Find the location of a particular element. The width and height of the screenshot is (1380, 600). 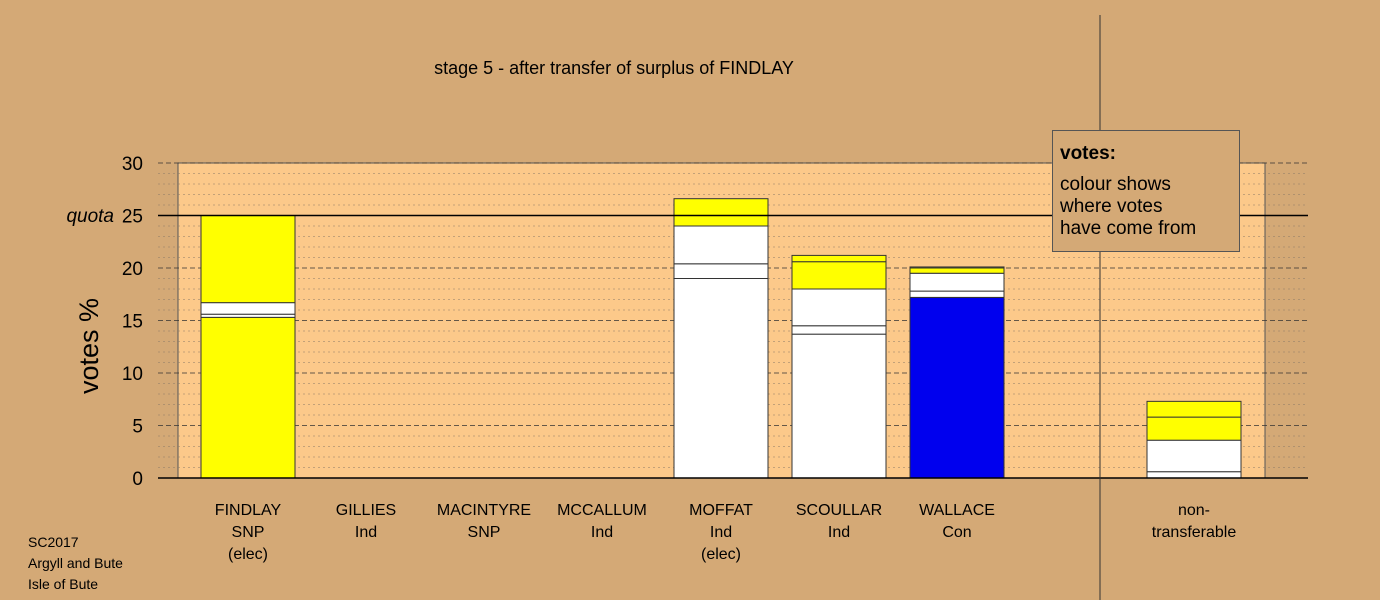

y-axis-label: votes % is located at coordinates (89, 346).